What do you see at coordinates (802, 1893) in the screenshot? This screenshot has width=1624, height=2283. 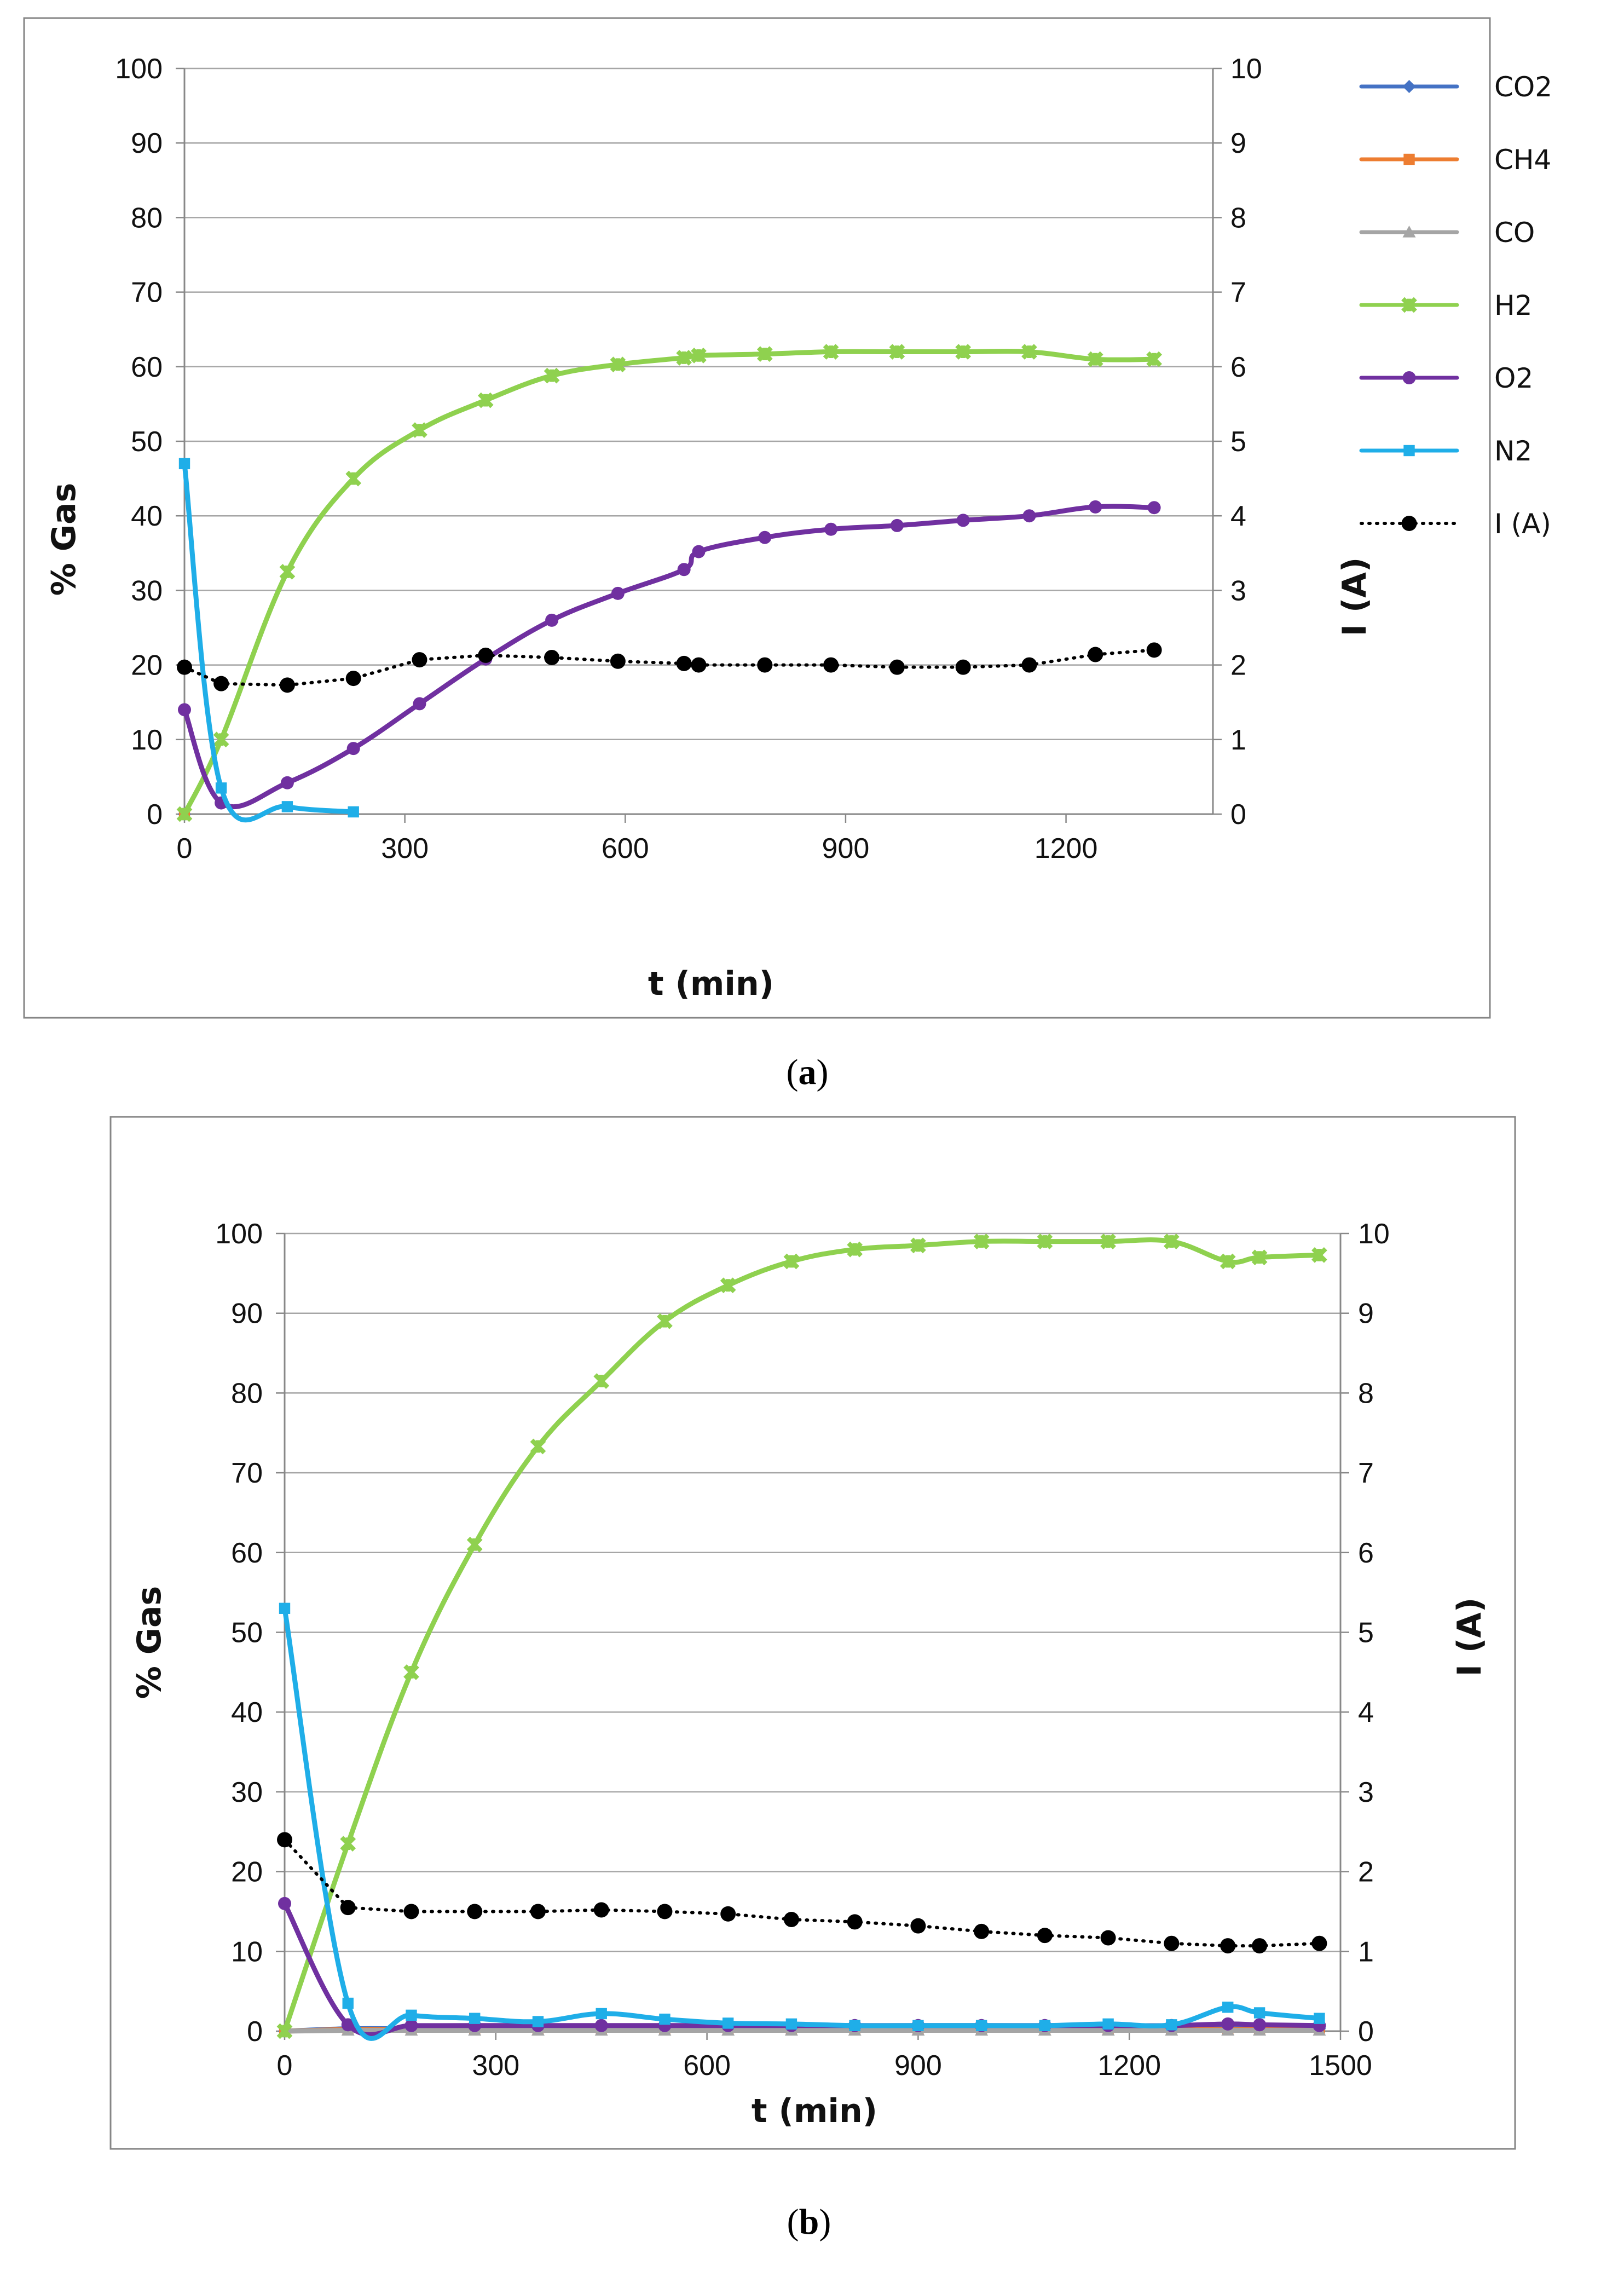 I see `b-series-i-a` at bounding box center [802, 1893].